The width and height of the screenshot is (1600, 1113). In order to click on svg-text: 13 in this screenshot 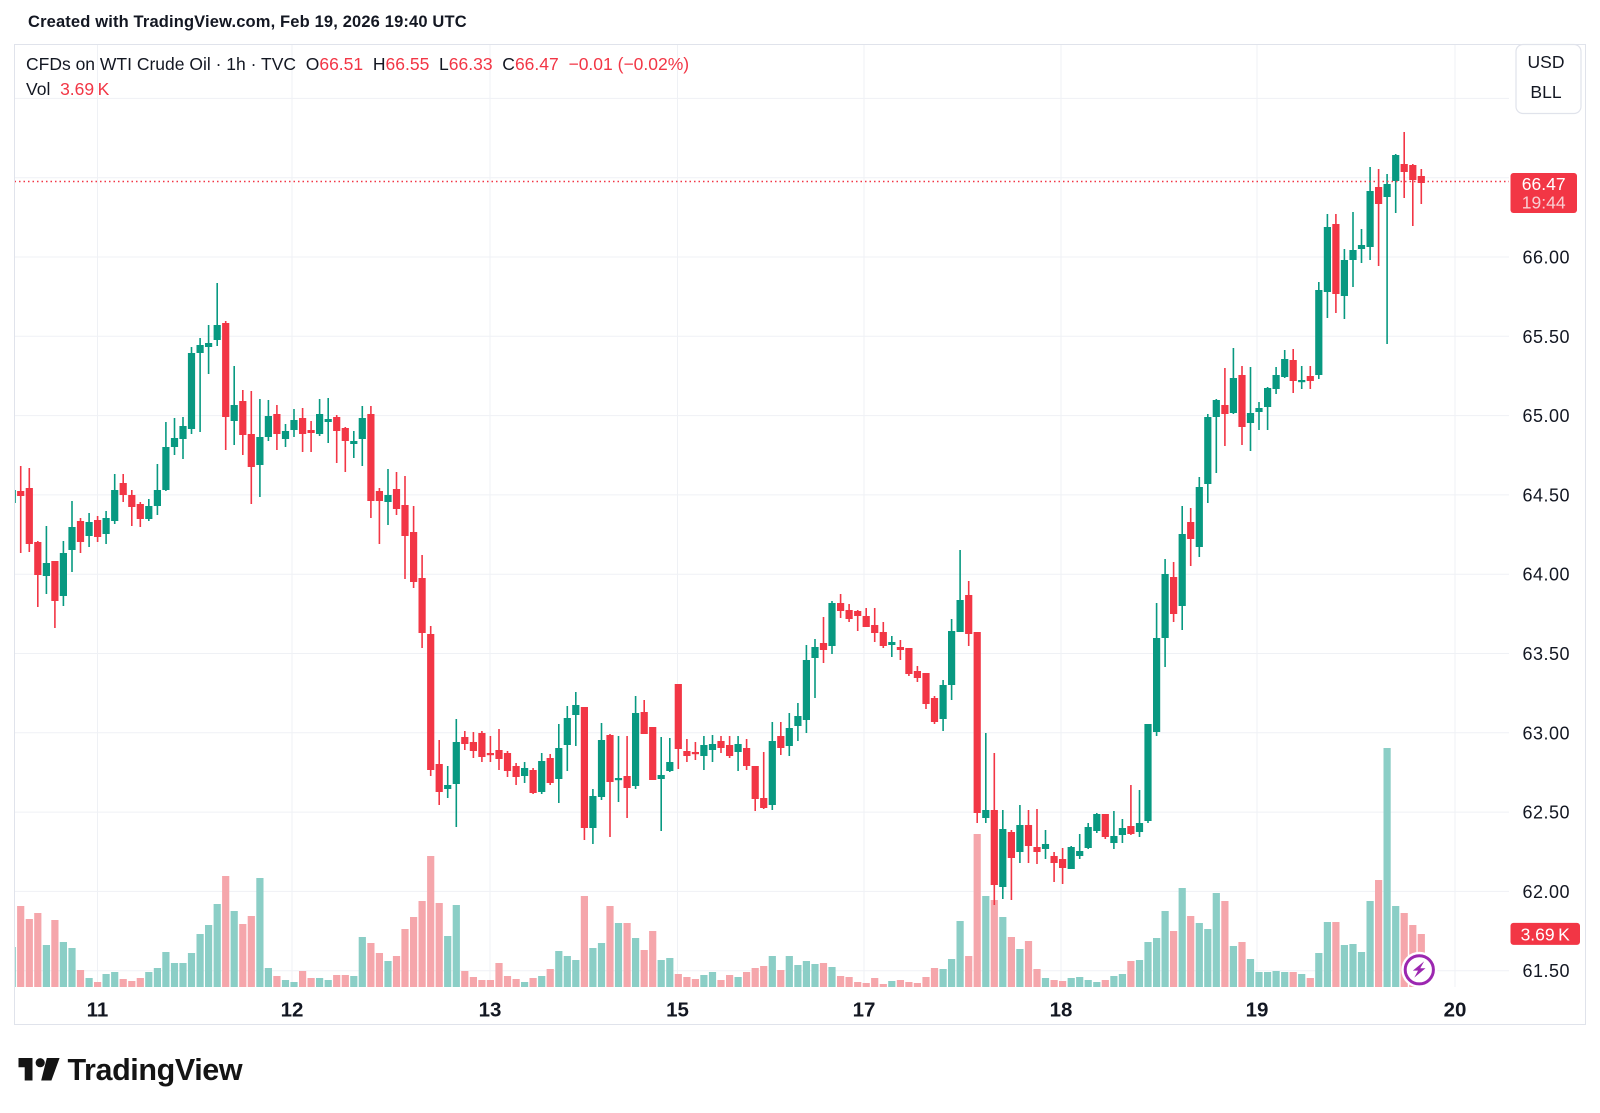, I will do `click(490, 1010)`.